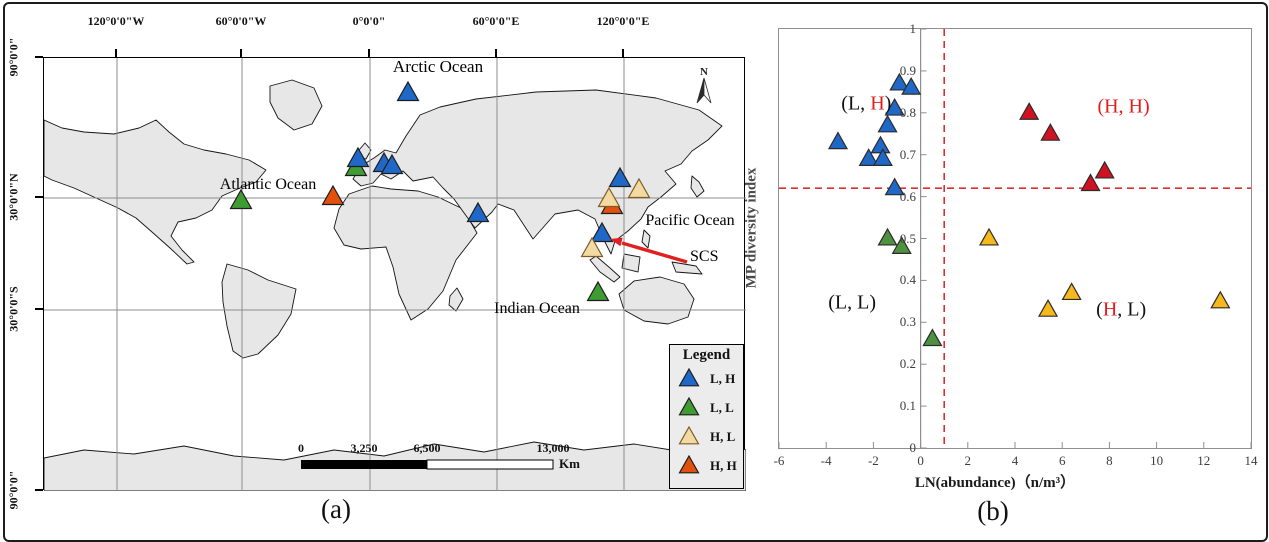 This screenshot has height=542, width=1269. Describe the element at coordinates (907, 70) in the screenshot. I see `y-tick-label: 0.9` at that location.